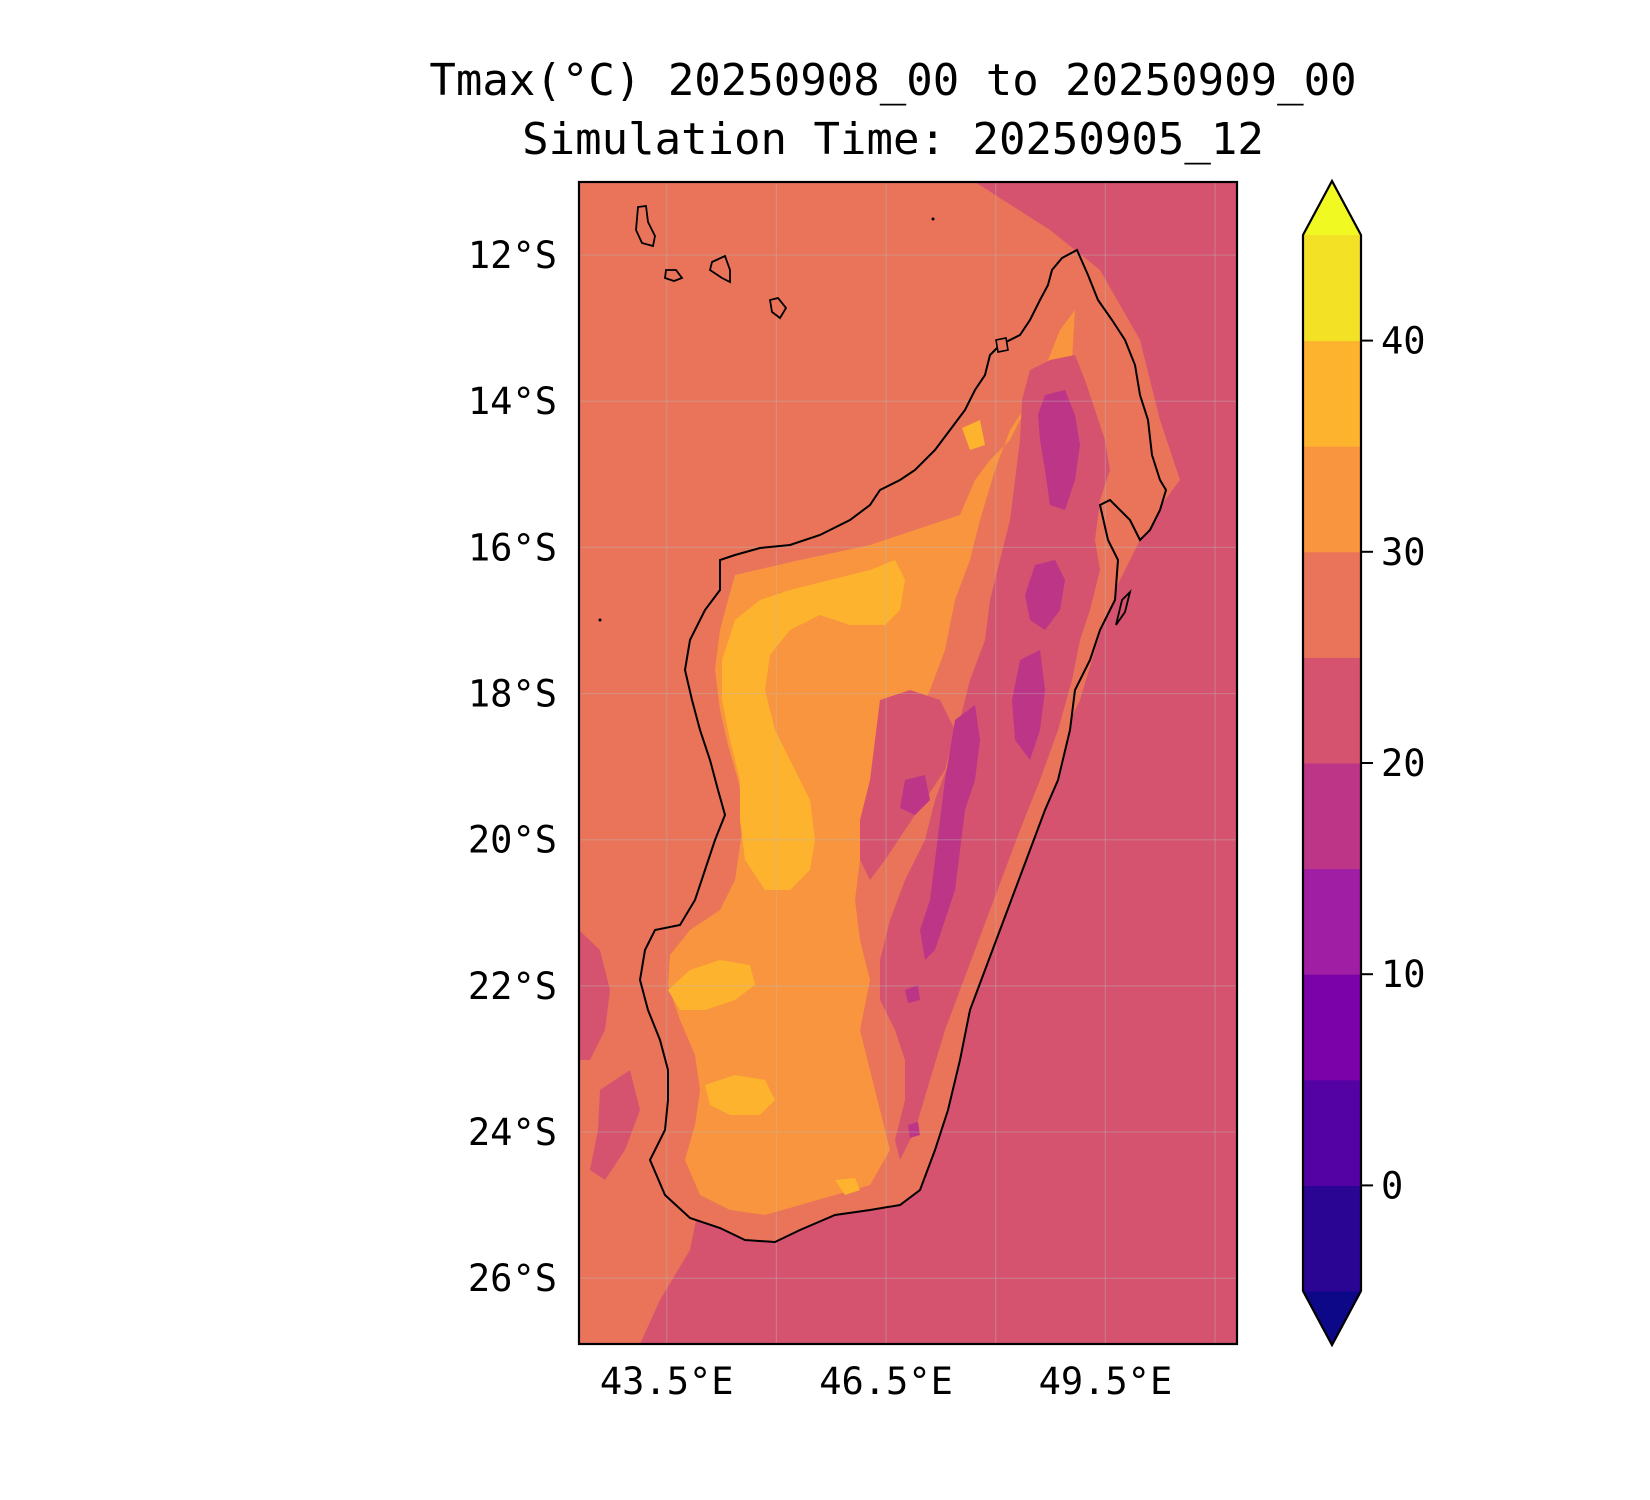 The height and width of the screenshot is (1500, 1650). I want to click on colorbar-extend-low, so click(1332, 1318).